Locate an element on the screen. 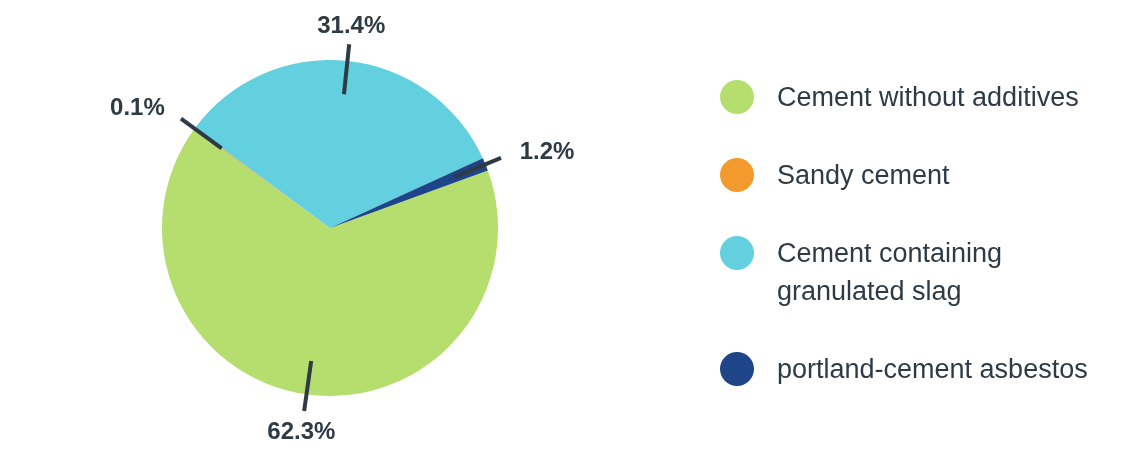  legend-label: Sandy cement is located at coordinates (864, 175).